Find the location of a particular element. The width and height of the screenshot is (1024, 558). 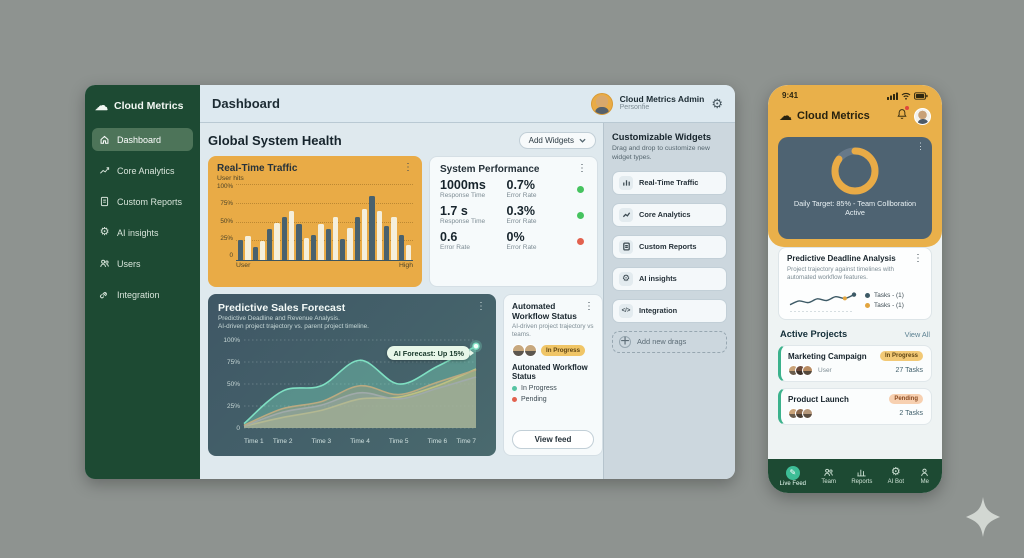

signal-icon is located at coordinates (892, 96).